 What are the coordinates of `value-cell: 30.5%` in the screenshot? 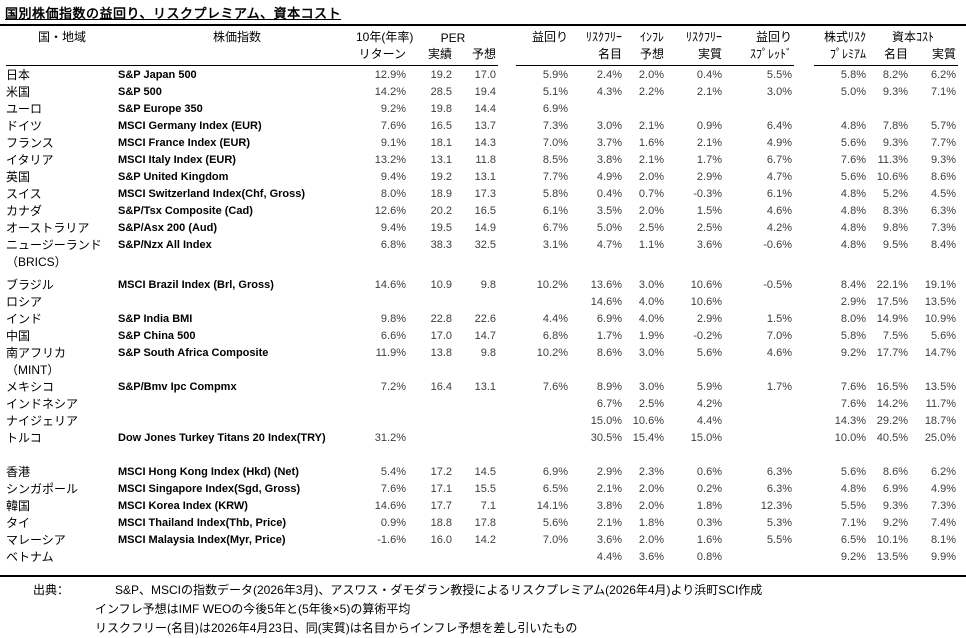 It's located at (606, 437).